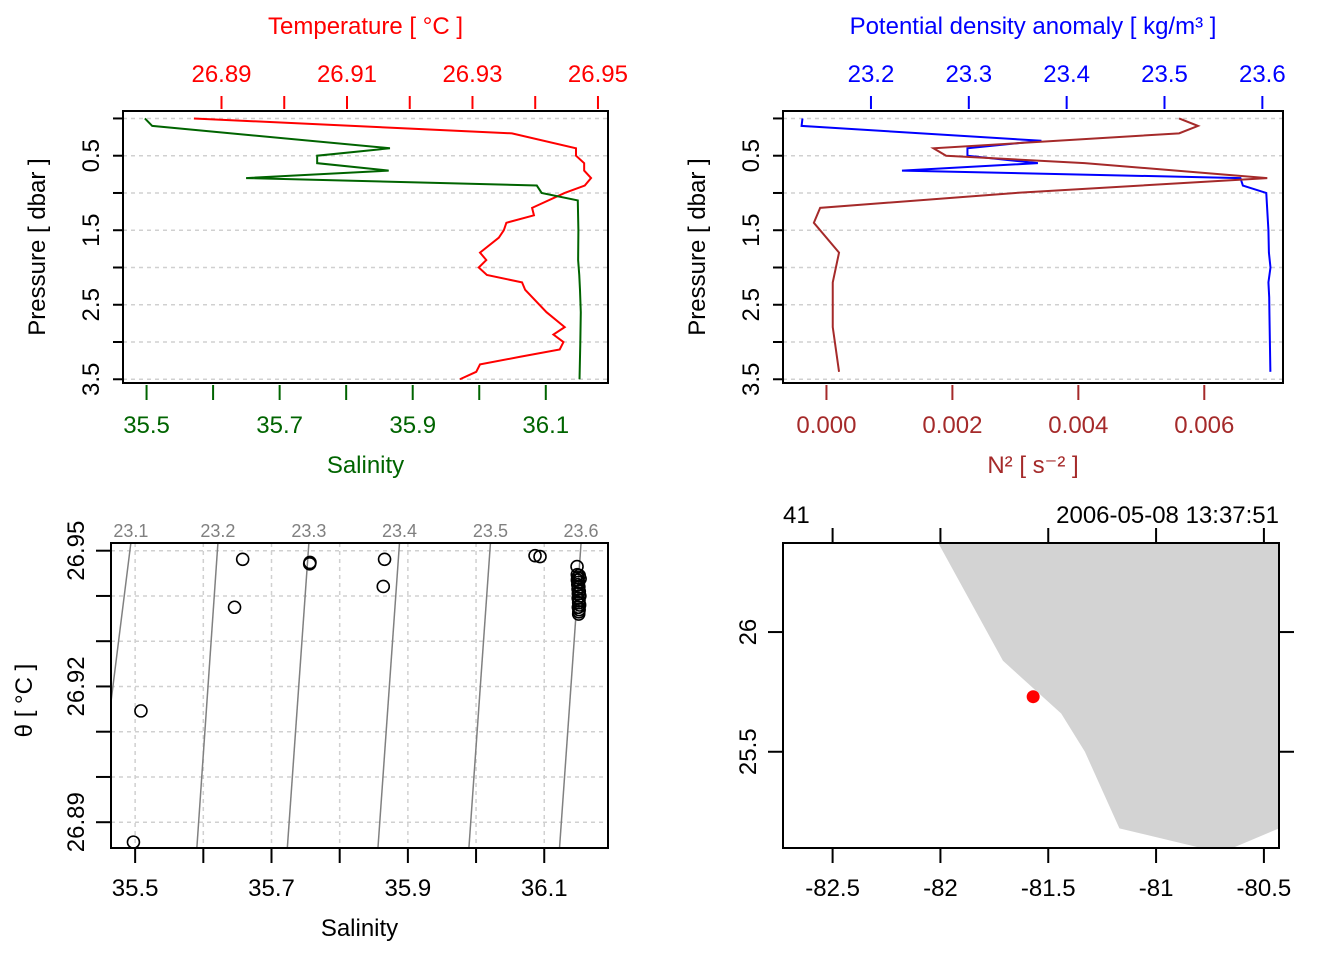  Describe the element at coordinates (968, 74) in the screenshot. I see `top-tick-label: 23.3` at that location.